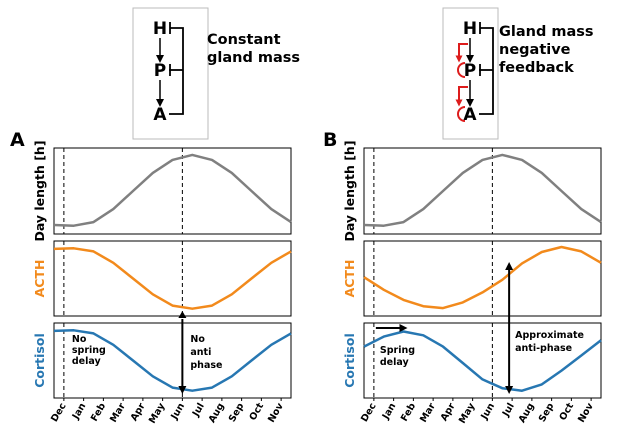 This screenshot has width=622, height=429. I want to click on phase-arrow-label: phase, so click(206, 365).